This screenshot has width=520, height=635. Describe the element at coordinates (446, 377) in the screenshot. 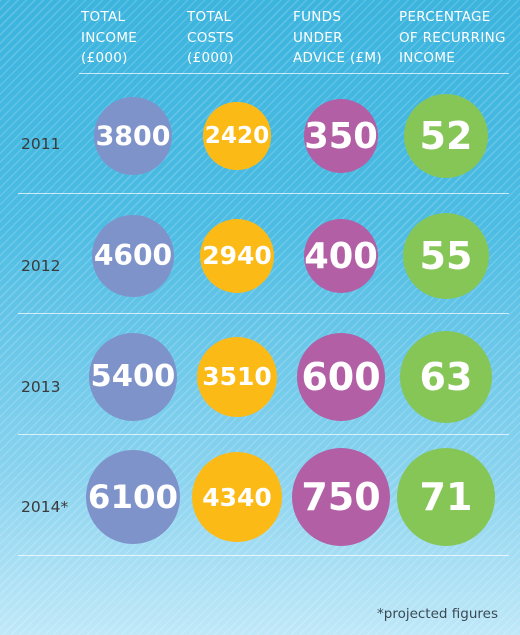

I see `bubble-recurring: 63` at that location.